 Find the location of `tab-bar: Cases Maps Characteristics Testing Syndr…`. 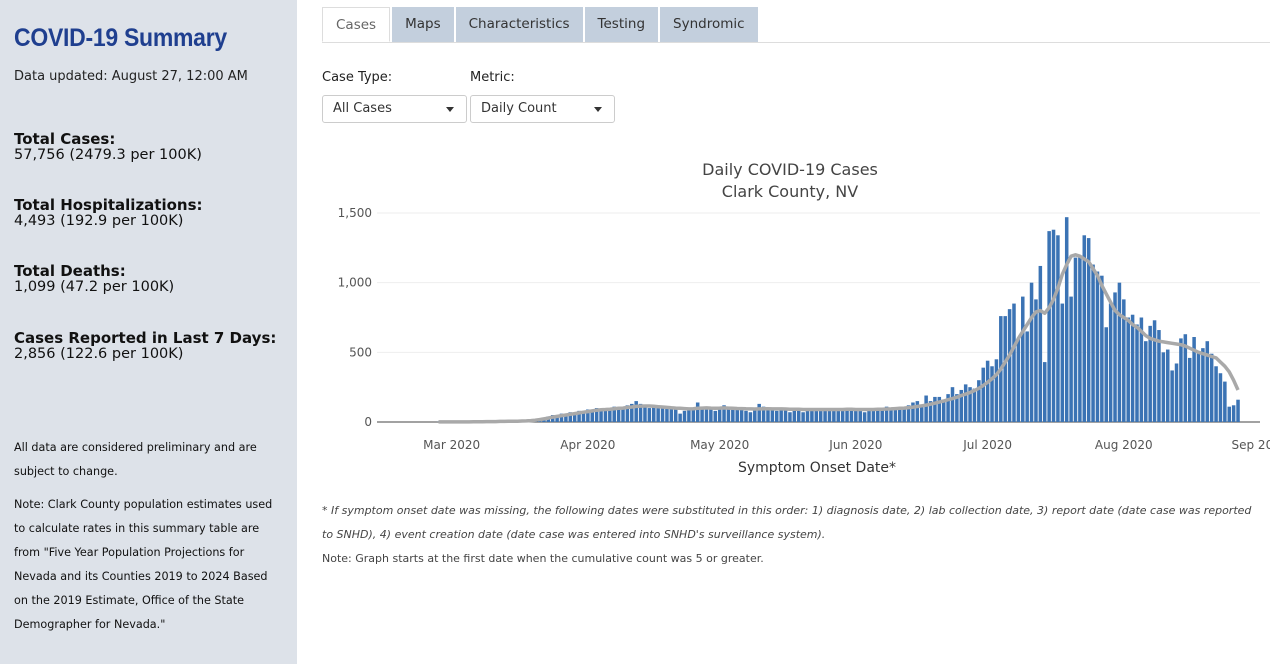

tab-bar: Cases Maps Characteristics Testing Syndr… is located at coordinates (541, 25).